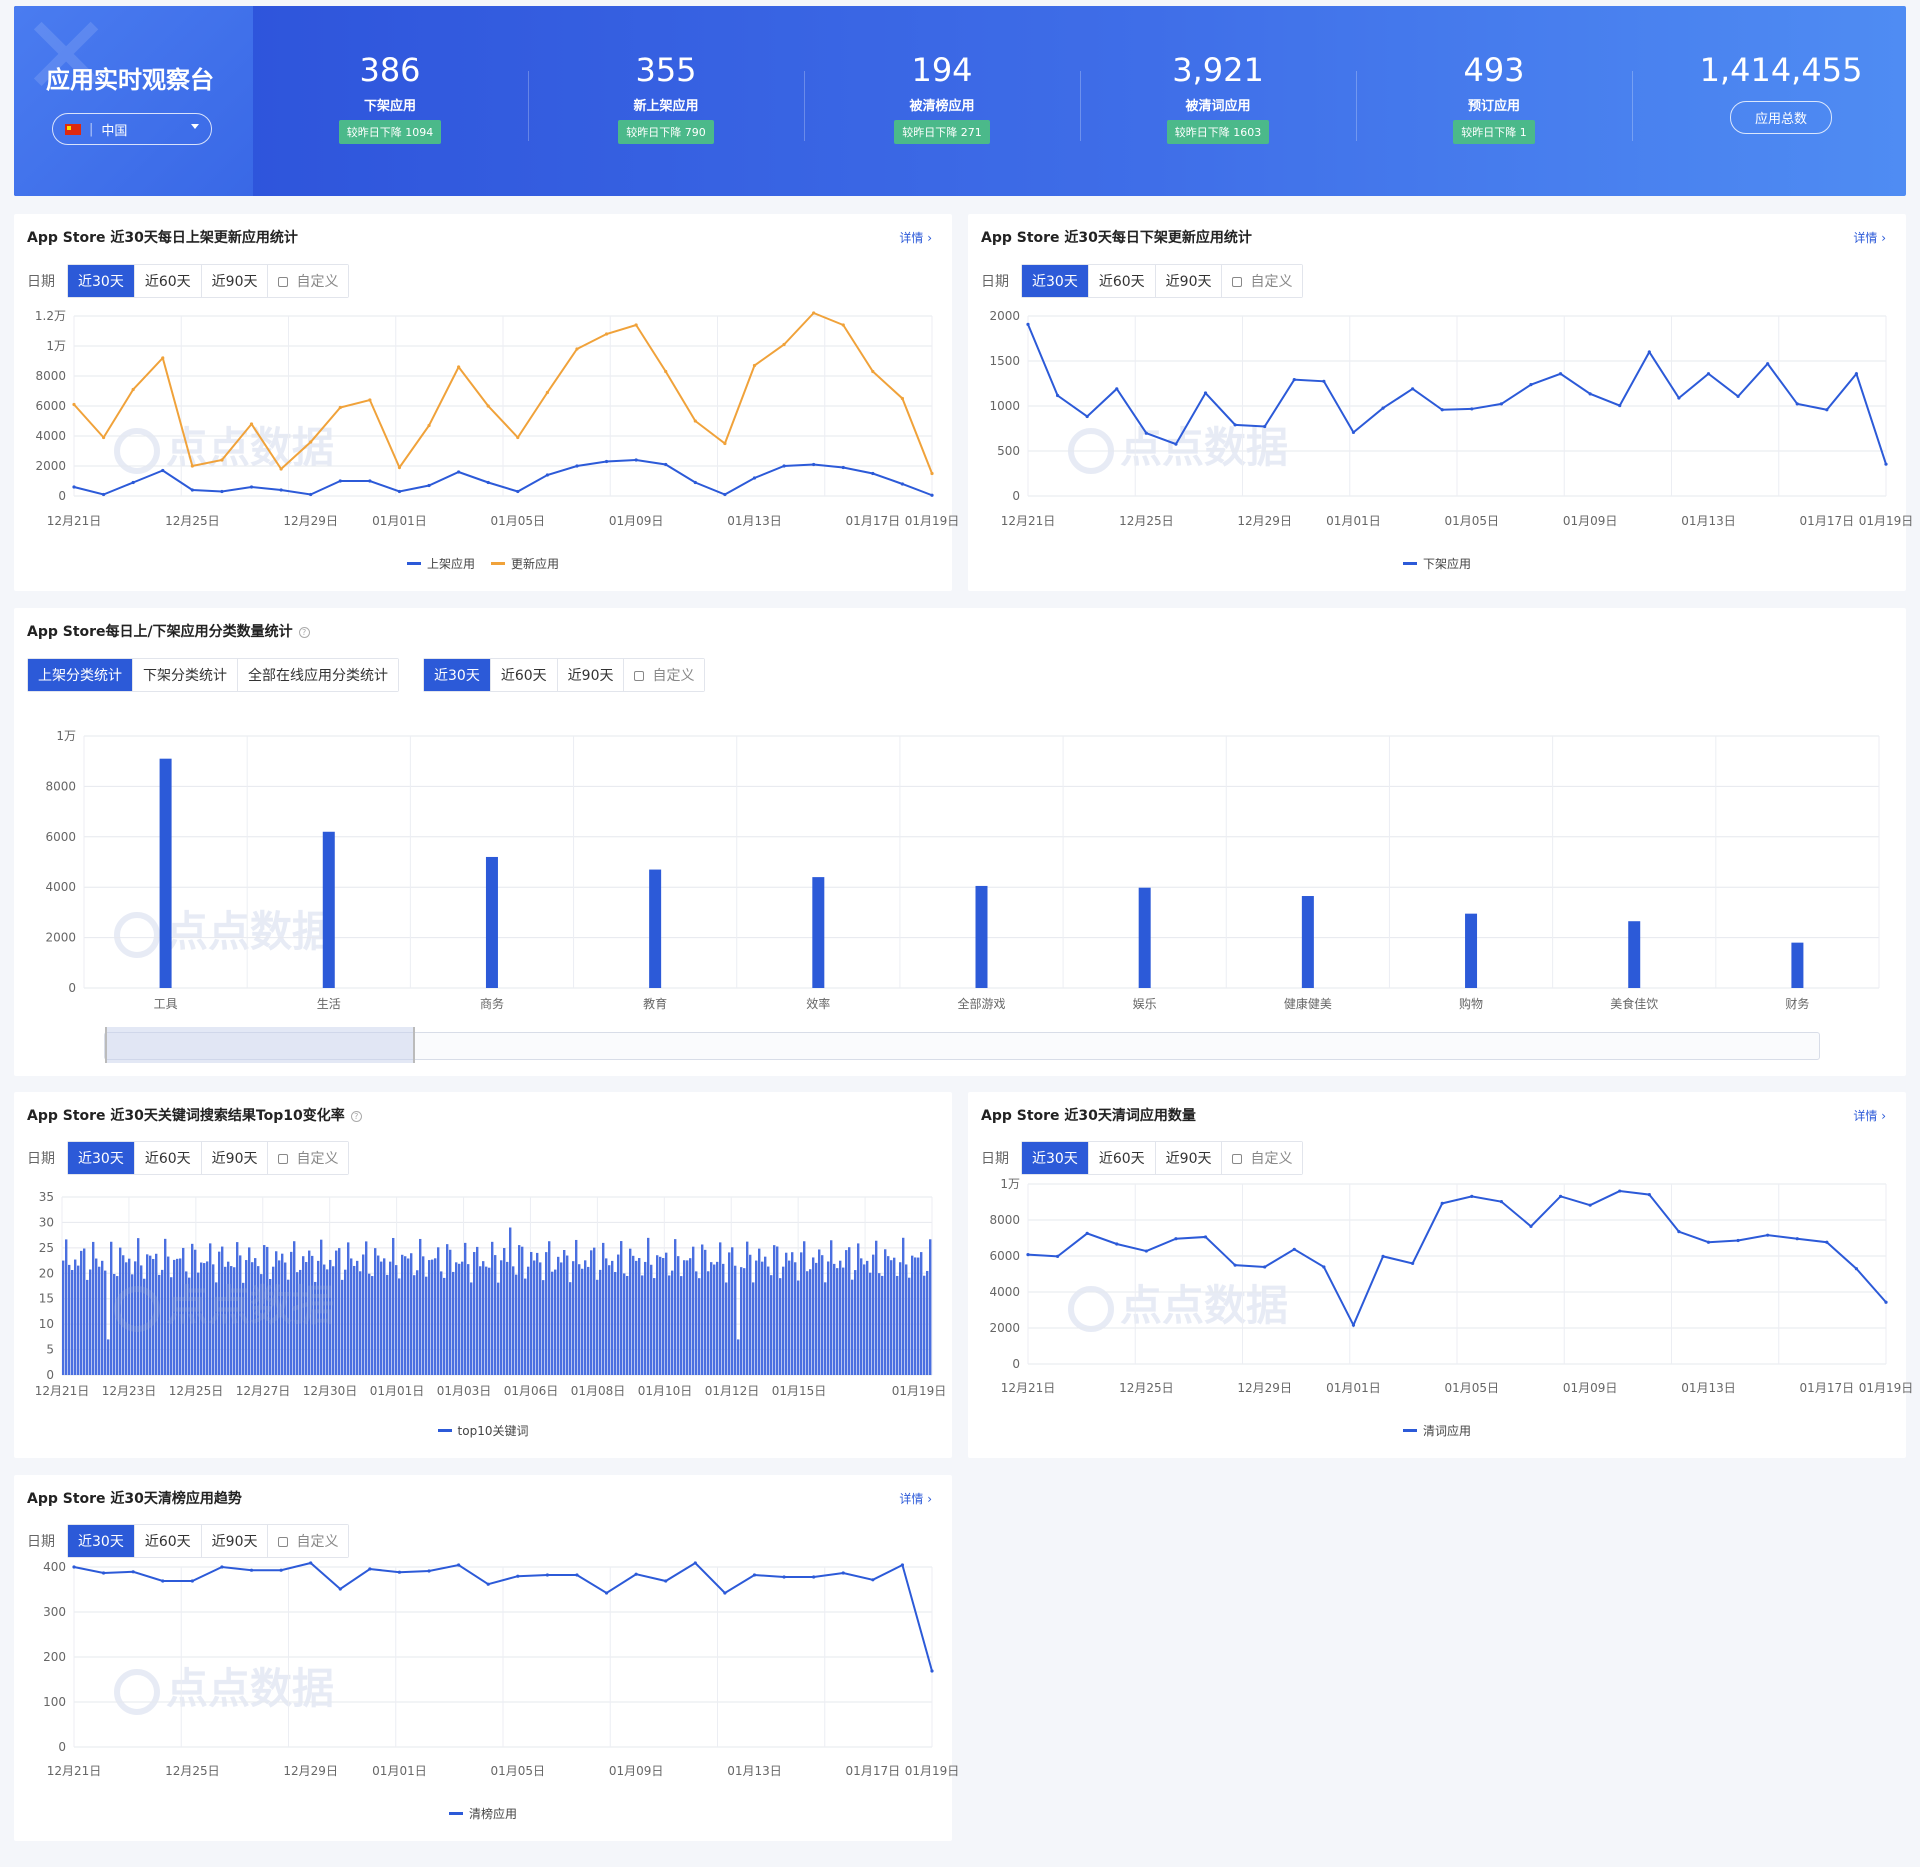  Describe the element at coordinates (132, 129) in the screenshot. I see `region-select: | 中国` at that location.